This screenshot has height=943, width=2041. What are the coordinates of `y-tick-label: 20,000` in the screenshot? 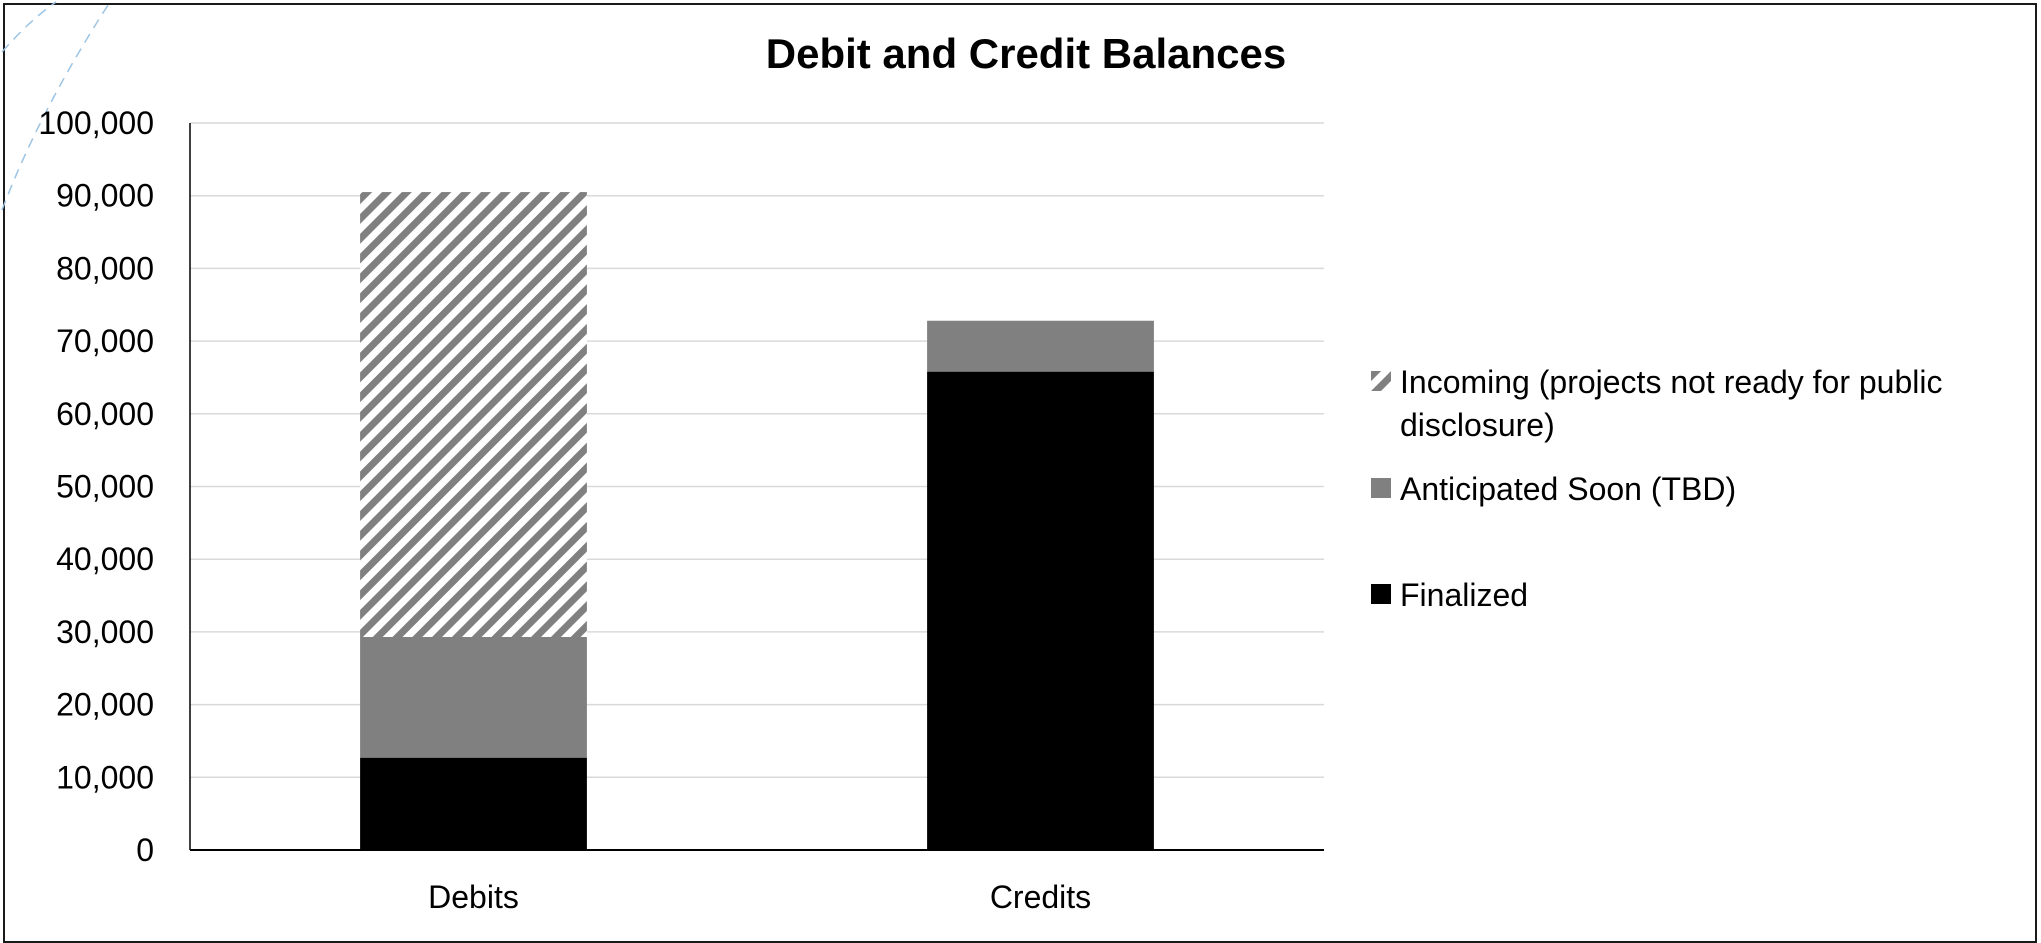 It's located at (105, 705).